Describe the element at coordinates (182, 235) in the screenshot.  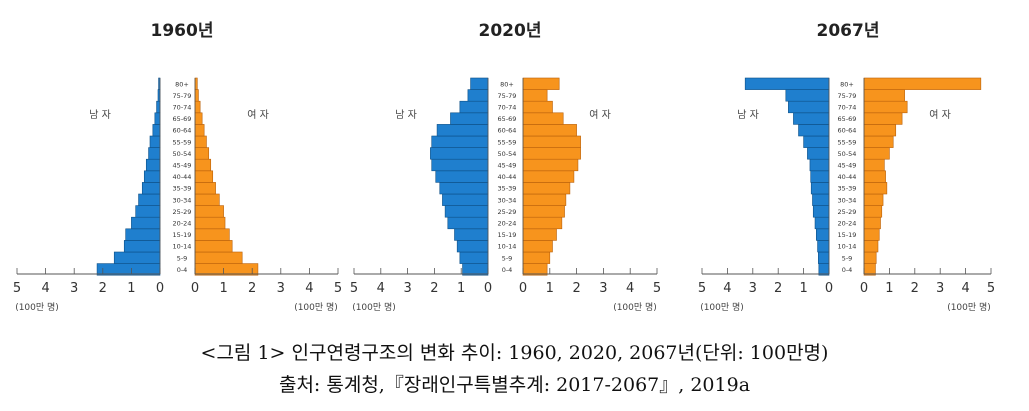
I see `age-group-label: 15-19` at that location.